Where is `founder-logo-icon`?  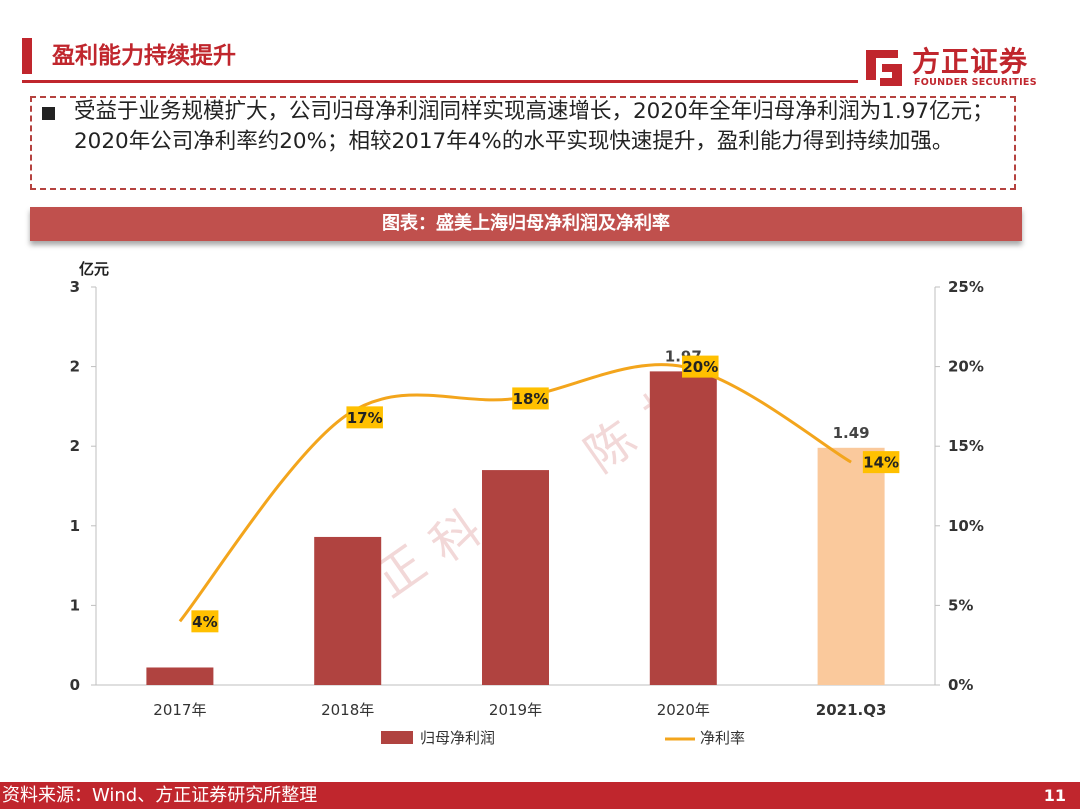
founder-logo-icon is located at coordinates (884, 68).